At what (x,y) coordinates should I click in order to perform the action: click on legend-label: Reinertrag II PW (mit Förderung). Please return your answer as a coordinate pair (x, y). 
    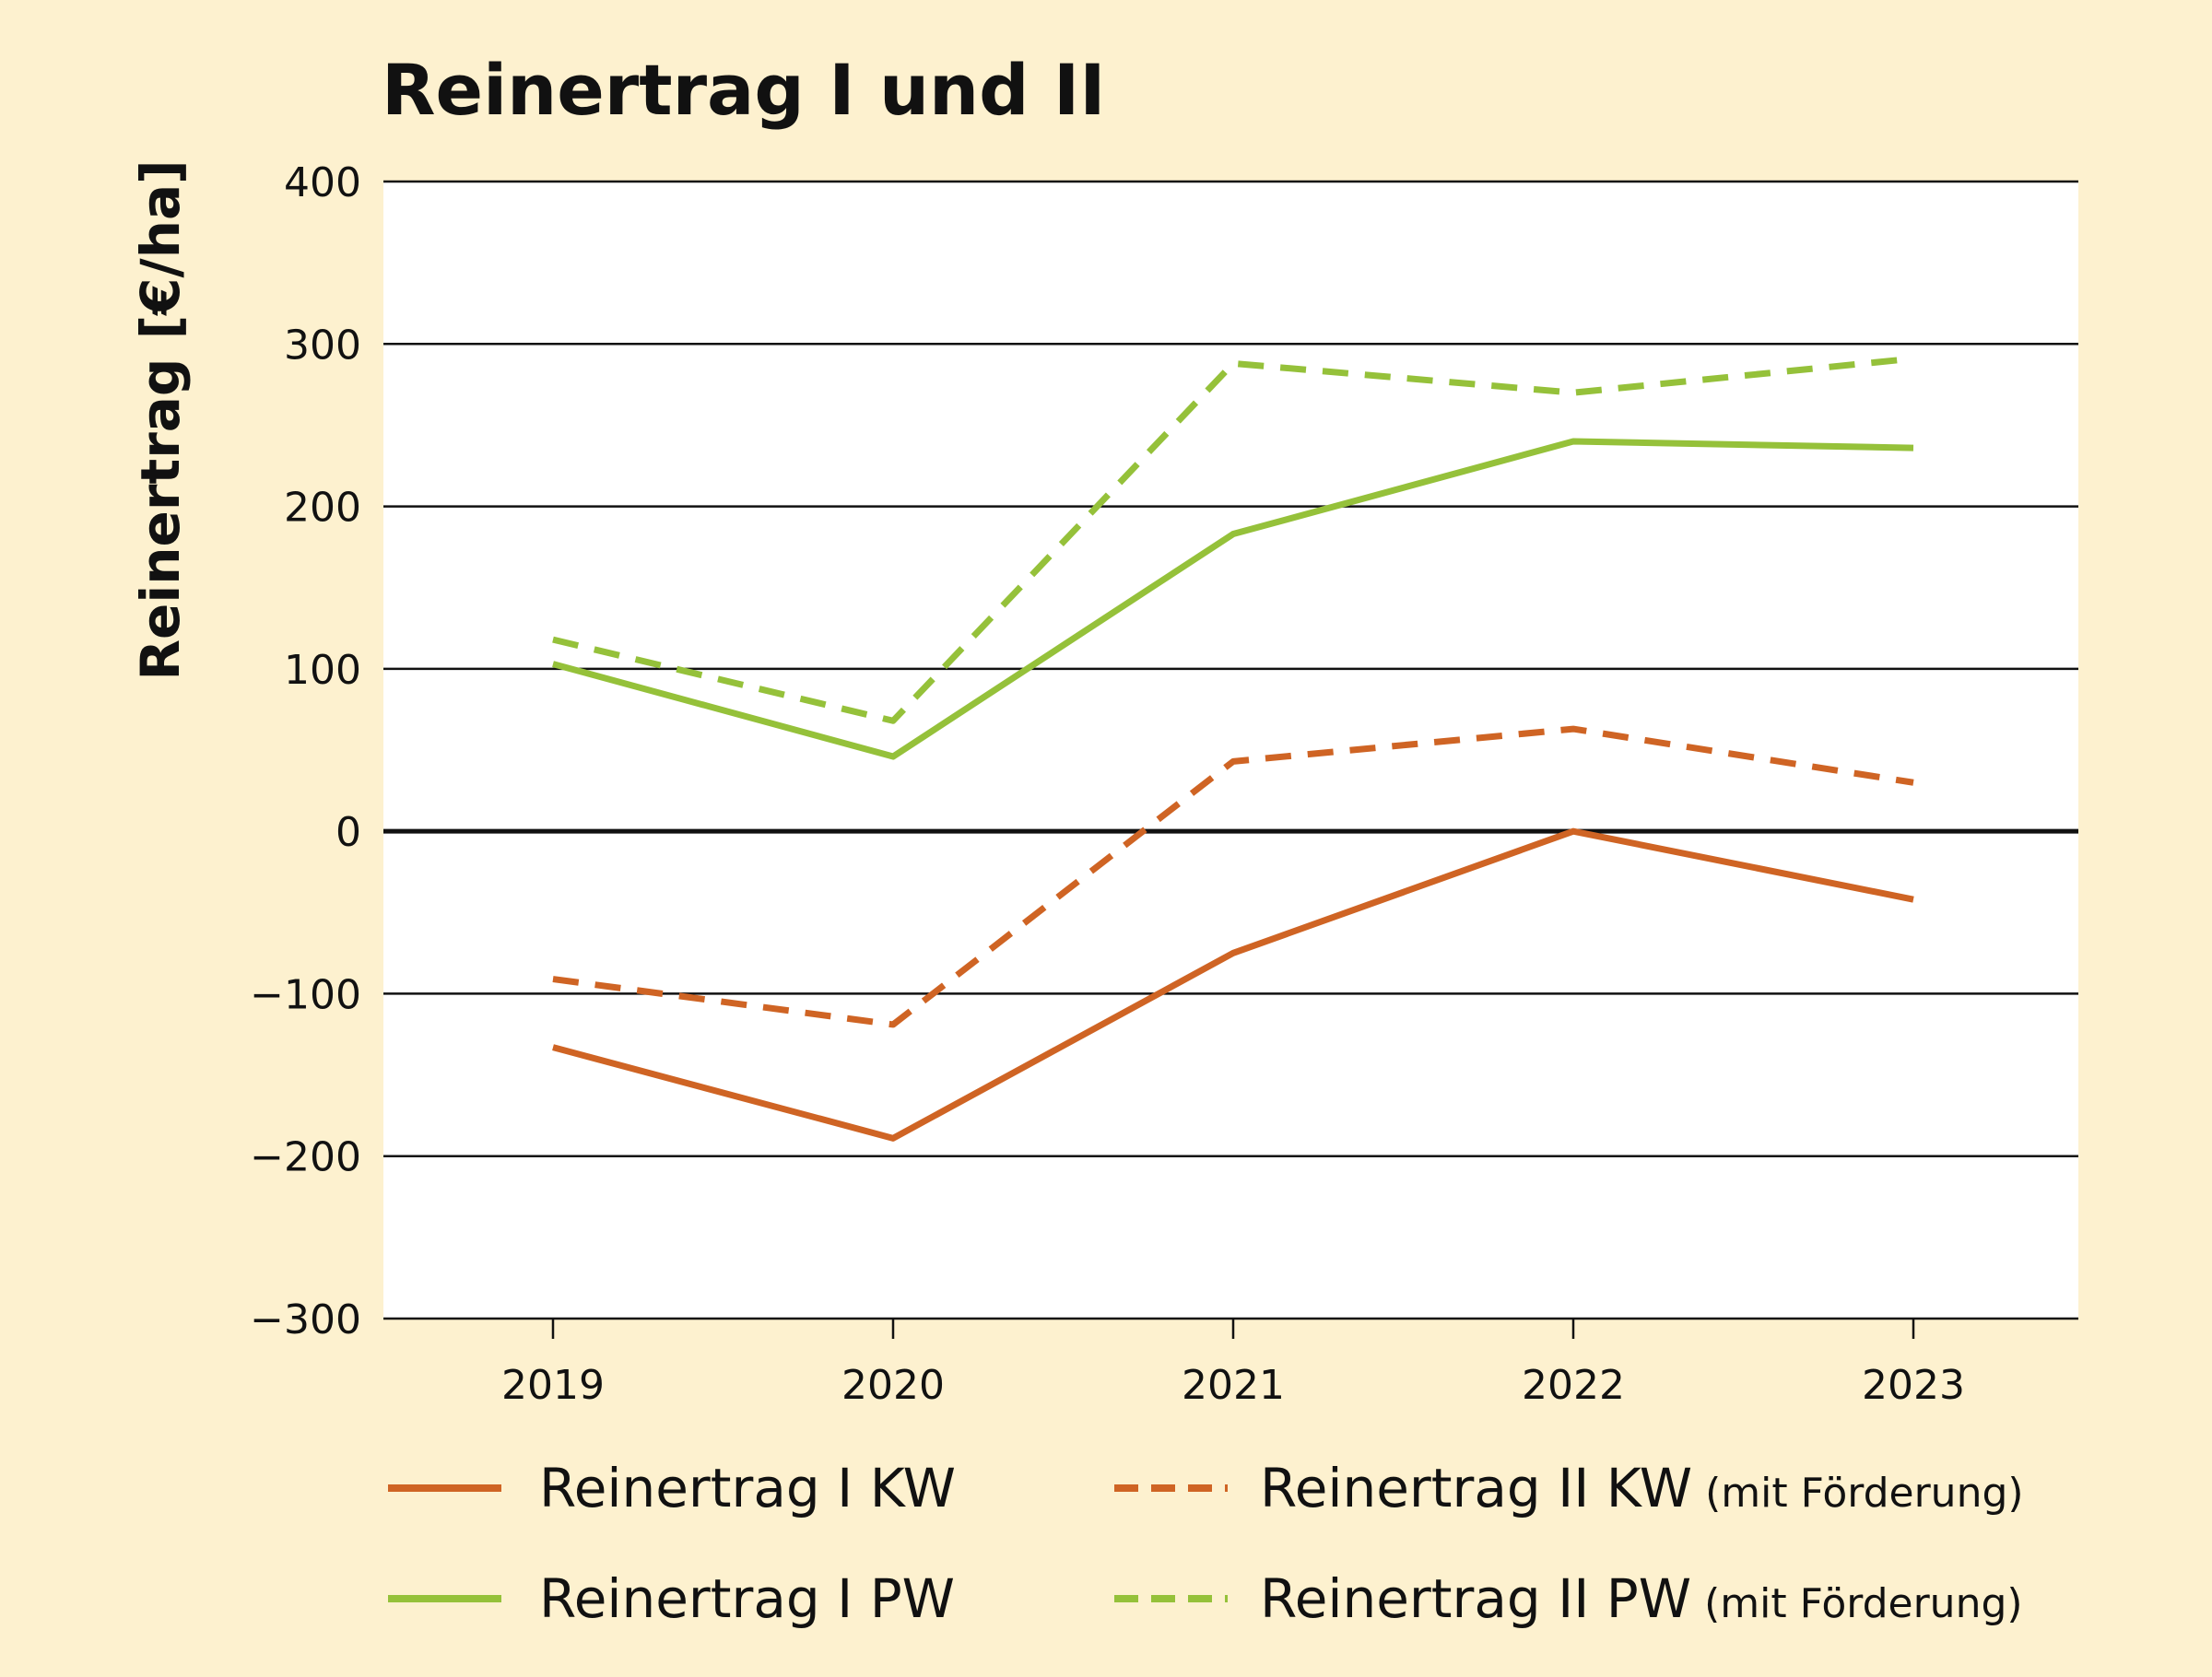
    Looking at the image, I should click on (1641, 1598).